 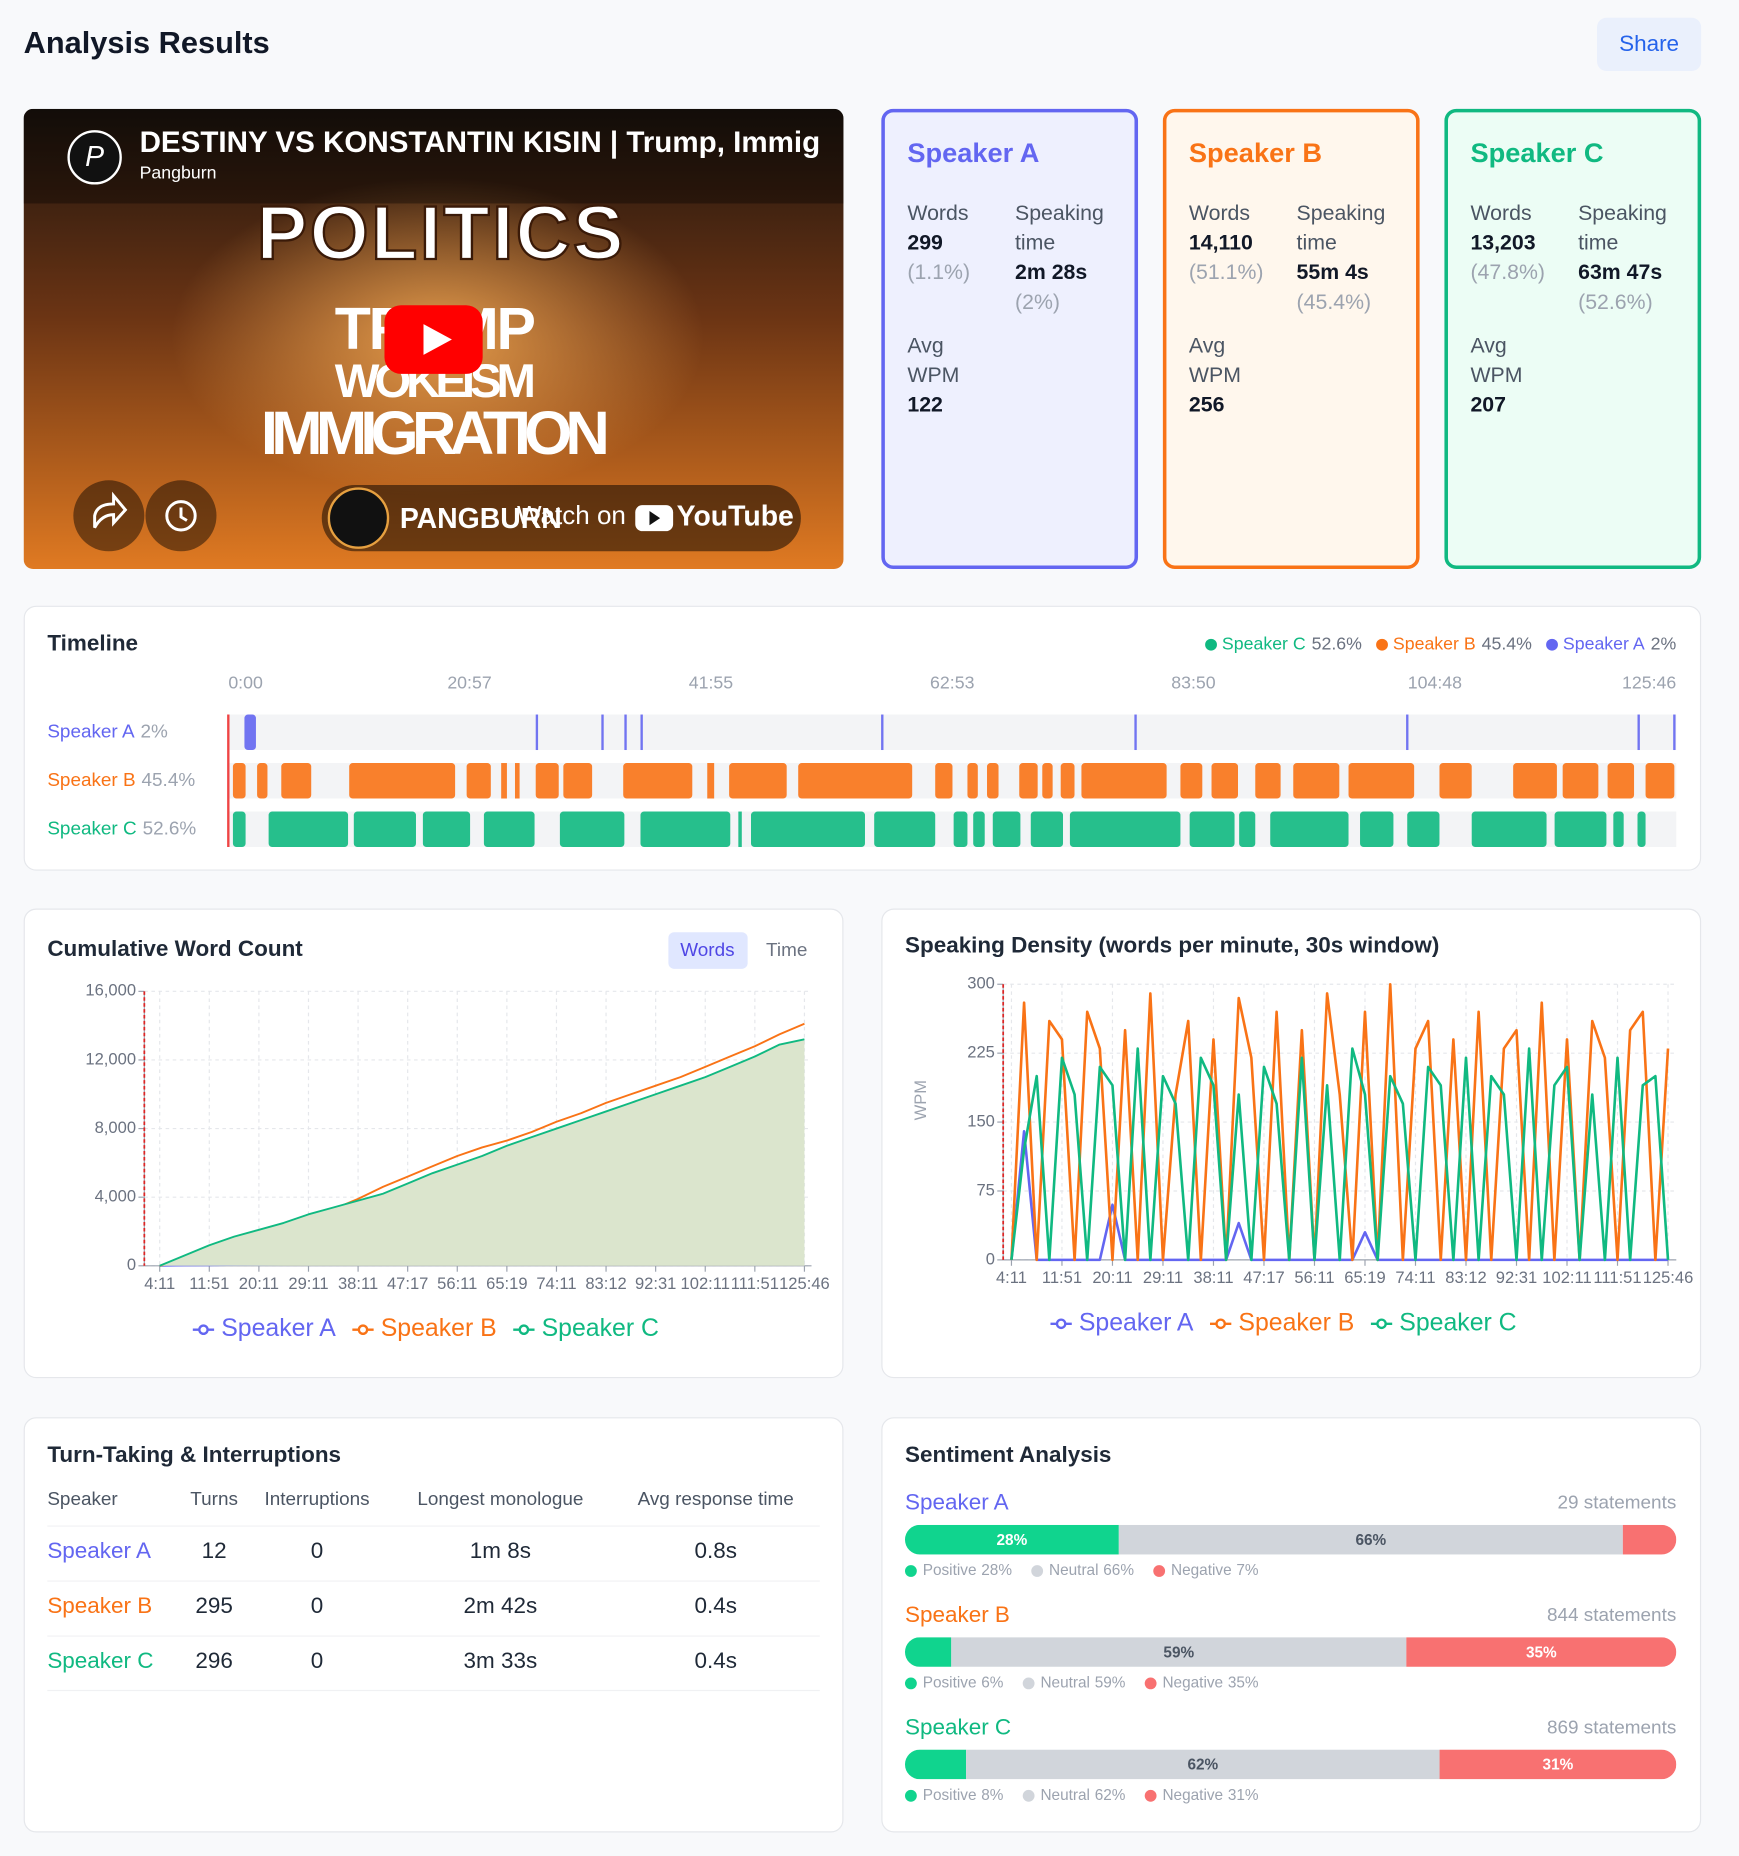 I want to click on share-label: Share, so click(x=1649, y=43).